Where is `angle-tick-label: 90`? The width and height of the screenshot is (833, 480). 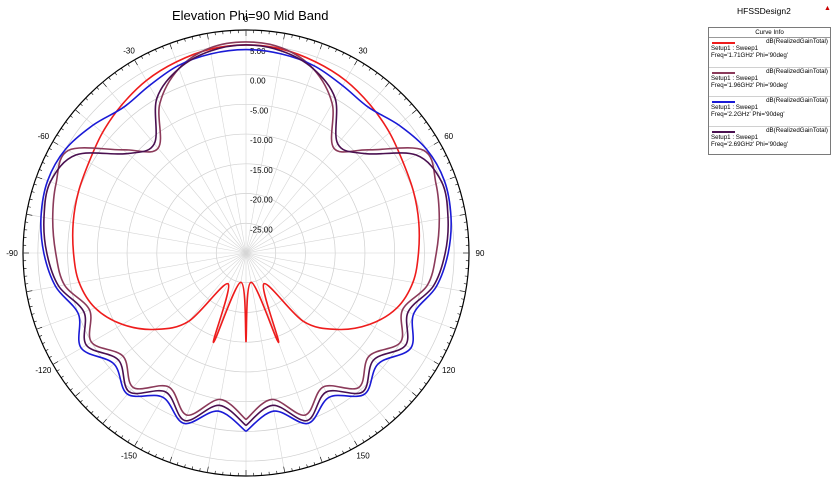 angle-tick-label: 90 is located at coordinates (480, 253).